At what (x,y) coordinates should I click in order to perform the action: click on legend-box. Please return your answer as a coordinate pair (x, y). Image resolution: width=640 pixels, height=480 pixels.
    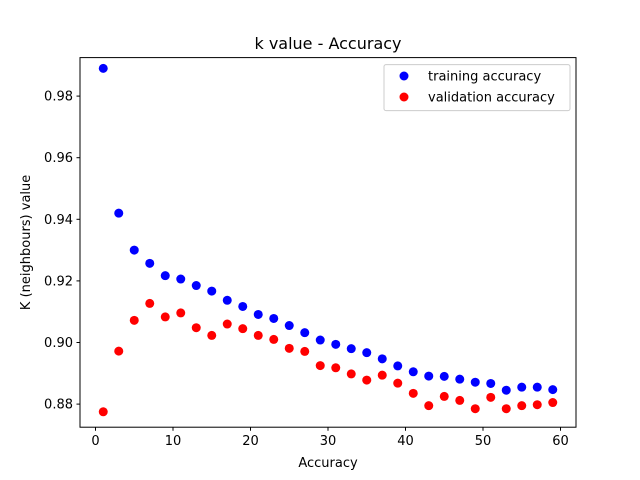
    Looking at the image, I should click on (477, 88).